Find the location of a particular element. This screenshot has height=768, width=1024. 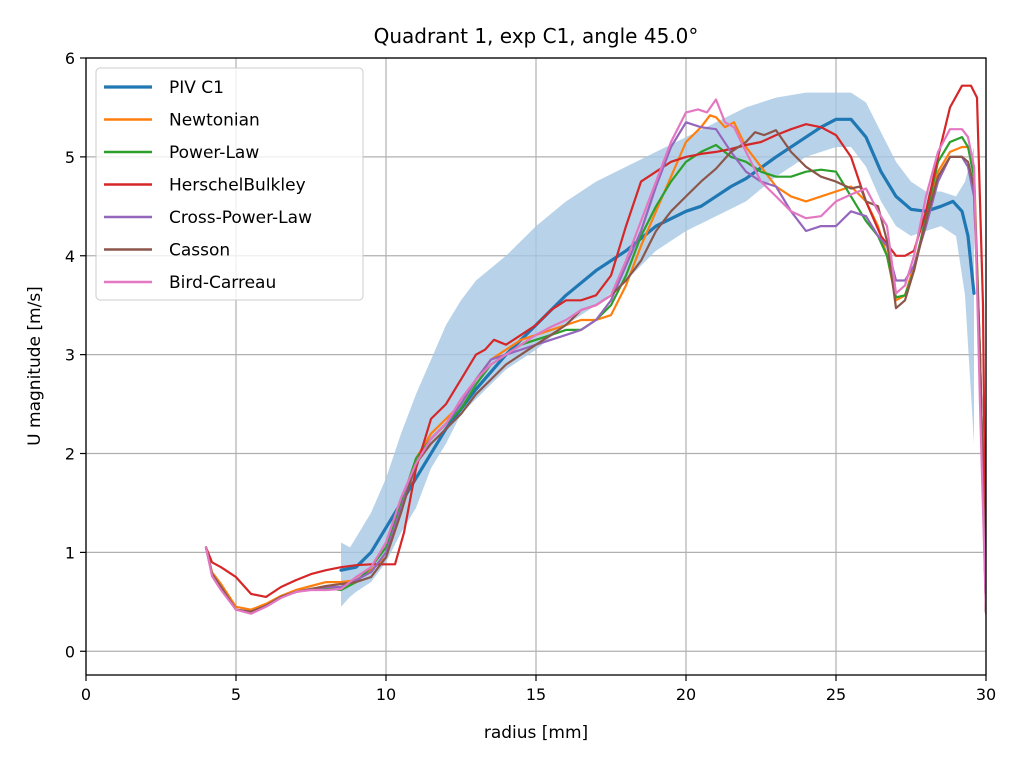

x-axis-label: radius [mm] is located at coordinates (536, 733).